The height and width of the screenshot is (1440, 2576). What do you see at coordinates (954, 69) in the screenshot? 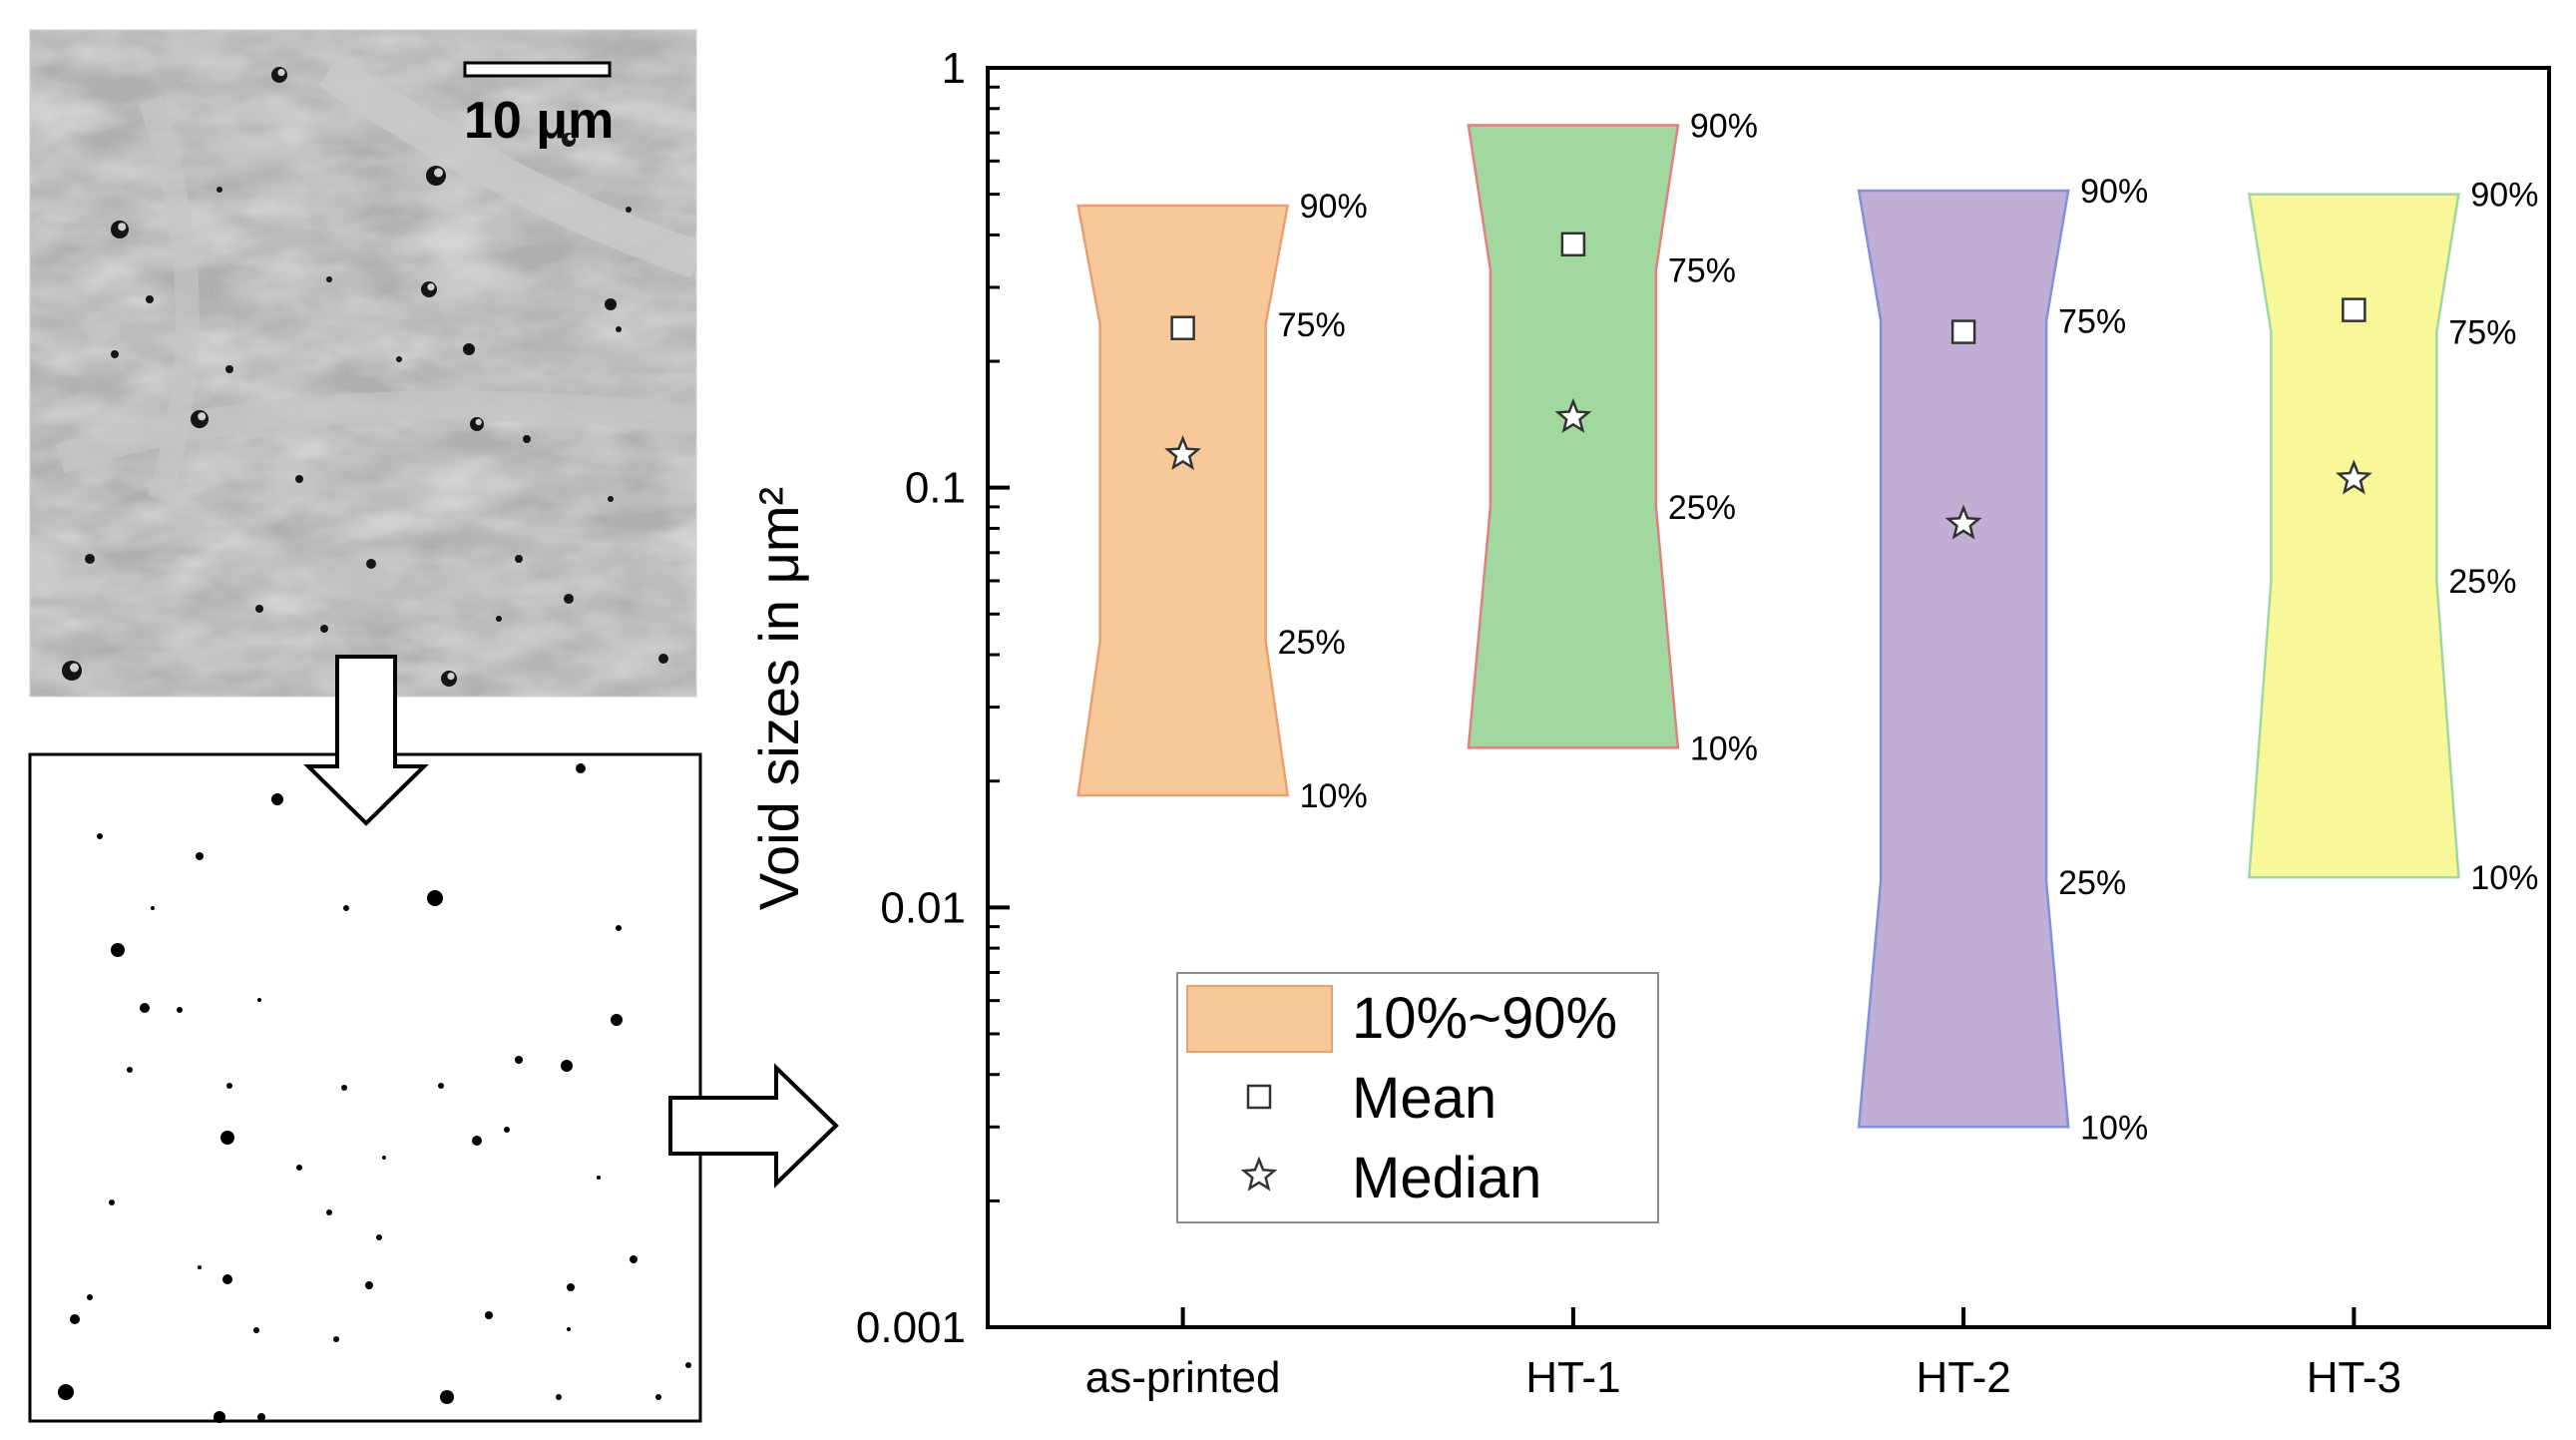
I see `y-tick-label: 1` at bounding box center [954, 69].